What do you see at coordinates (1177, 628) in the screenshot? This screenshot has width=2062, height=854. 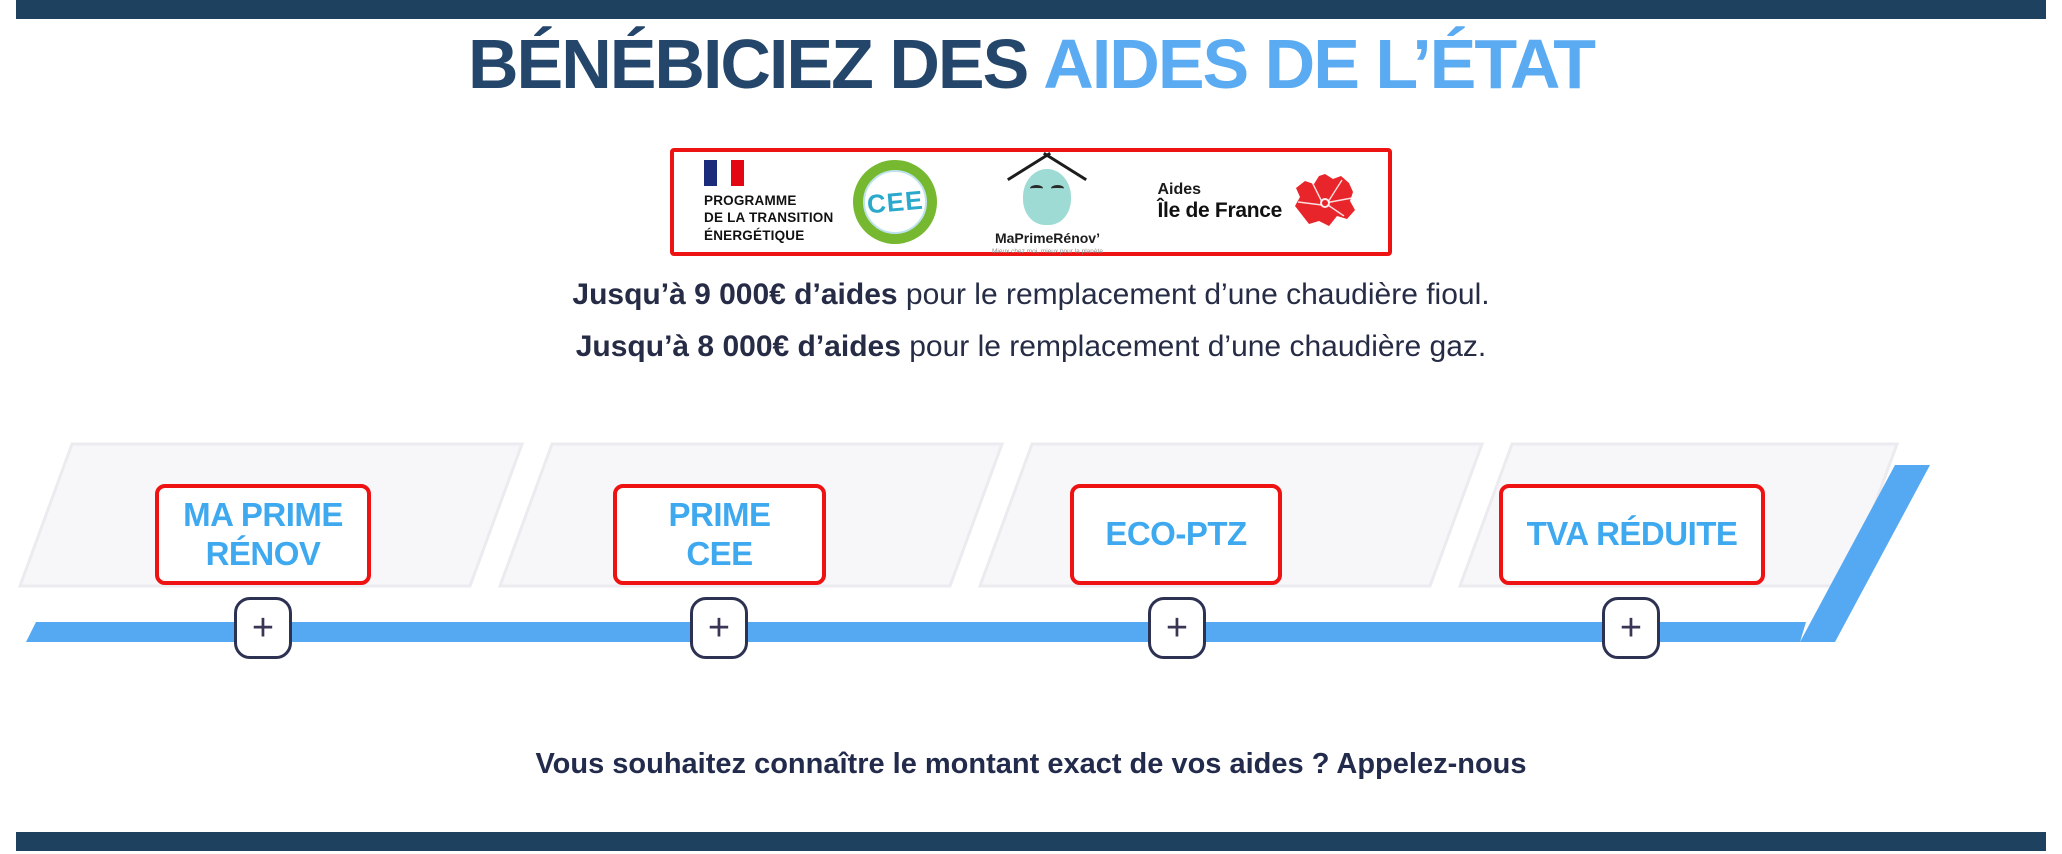 I see `expand-button-eco-ptz: +` at bounding box center [1177, 628].